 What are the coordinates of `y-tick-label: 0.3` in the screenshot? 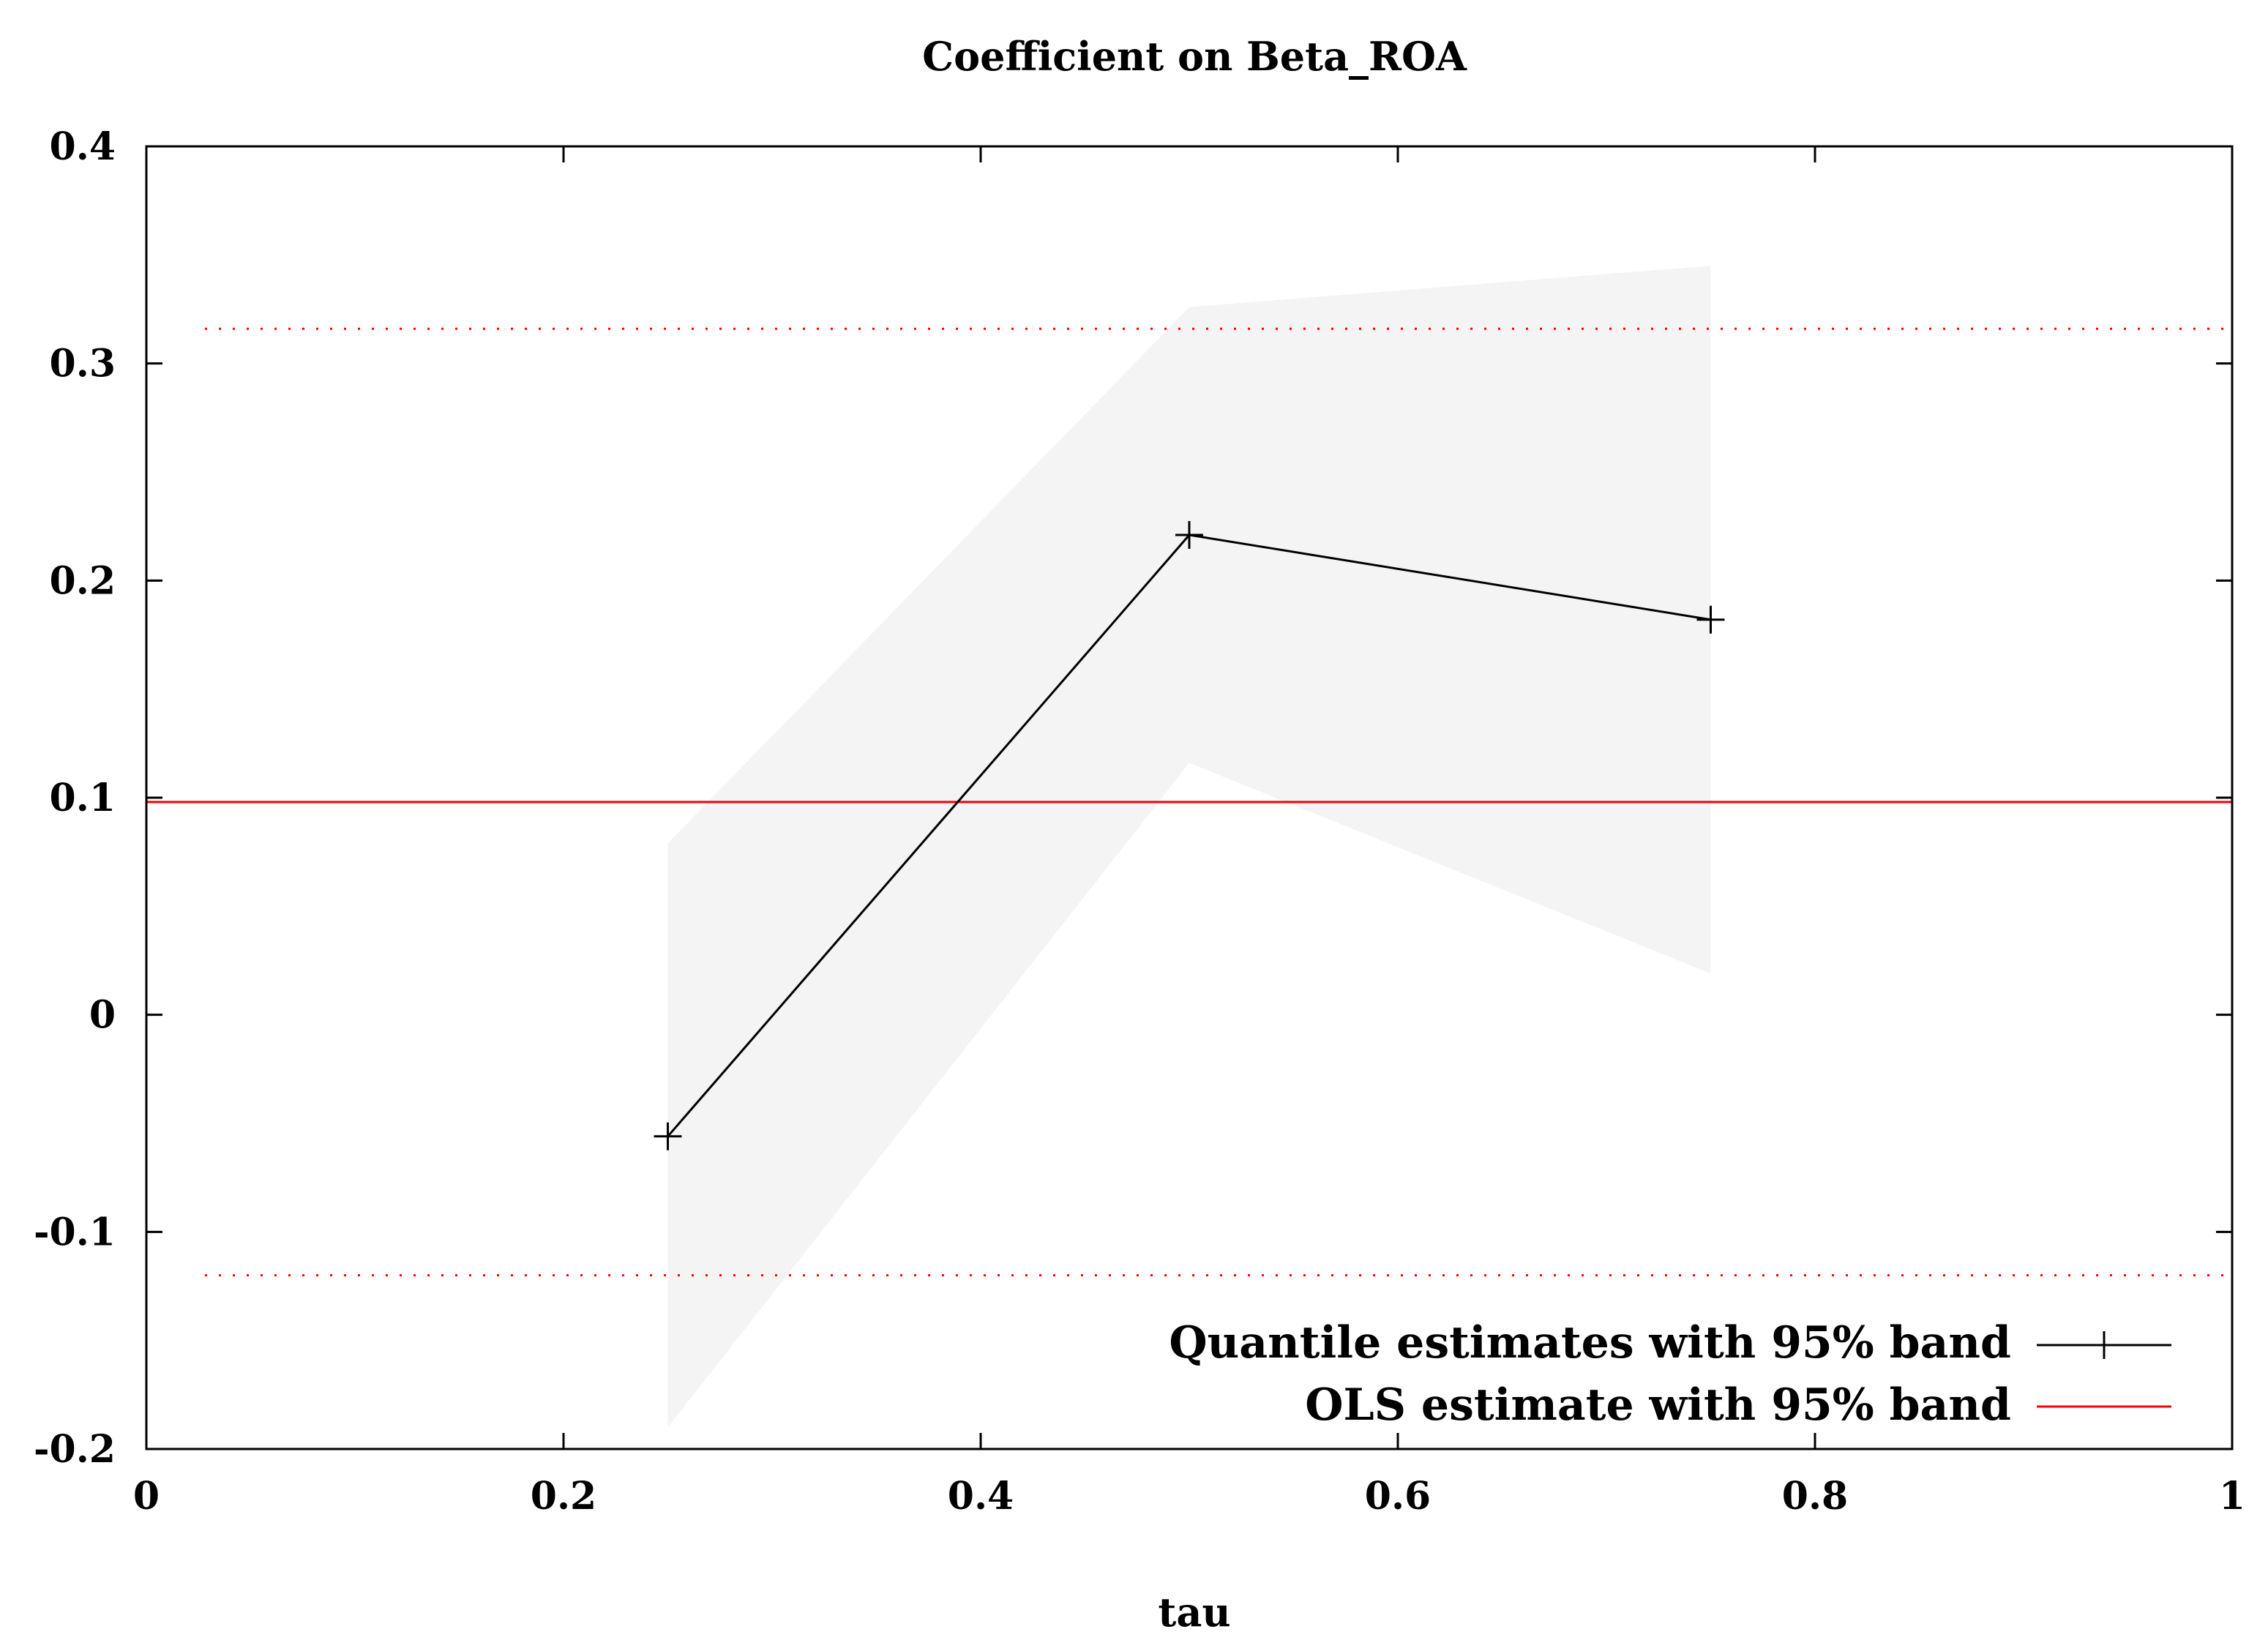 It's located at (83, 364).